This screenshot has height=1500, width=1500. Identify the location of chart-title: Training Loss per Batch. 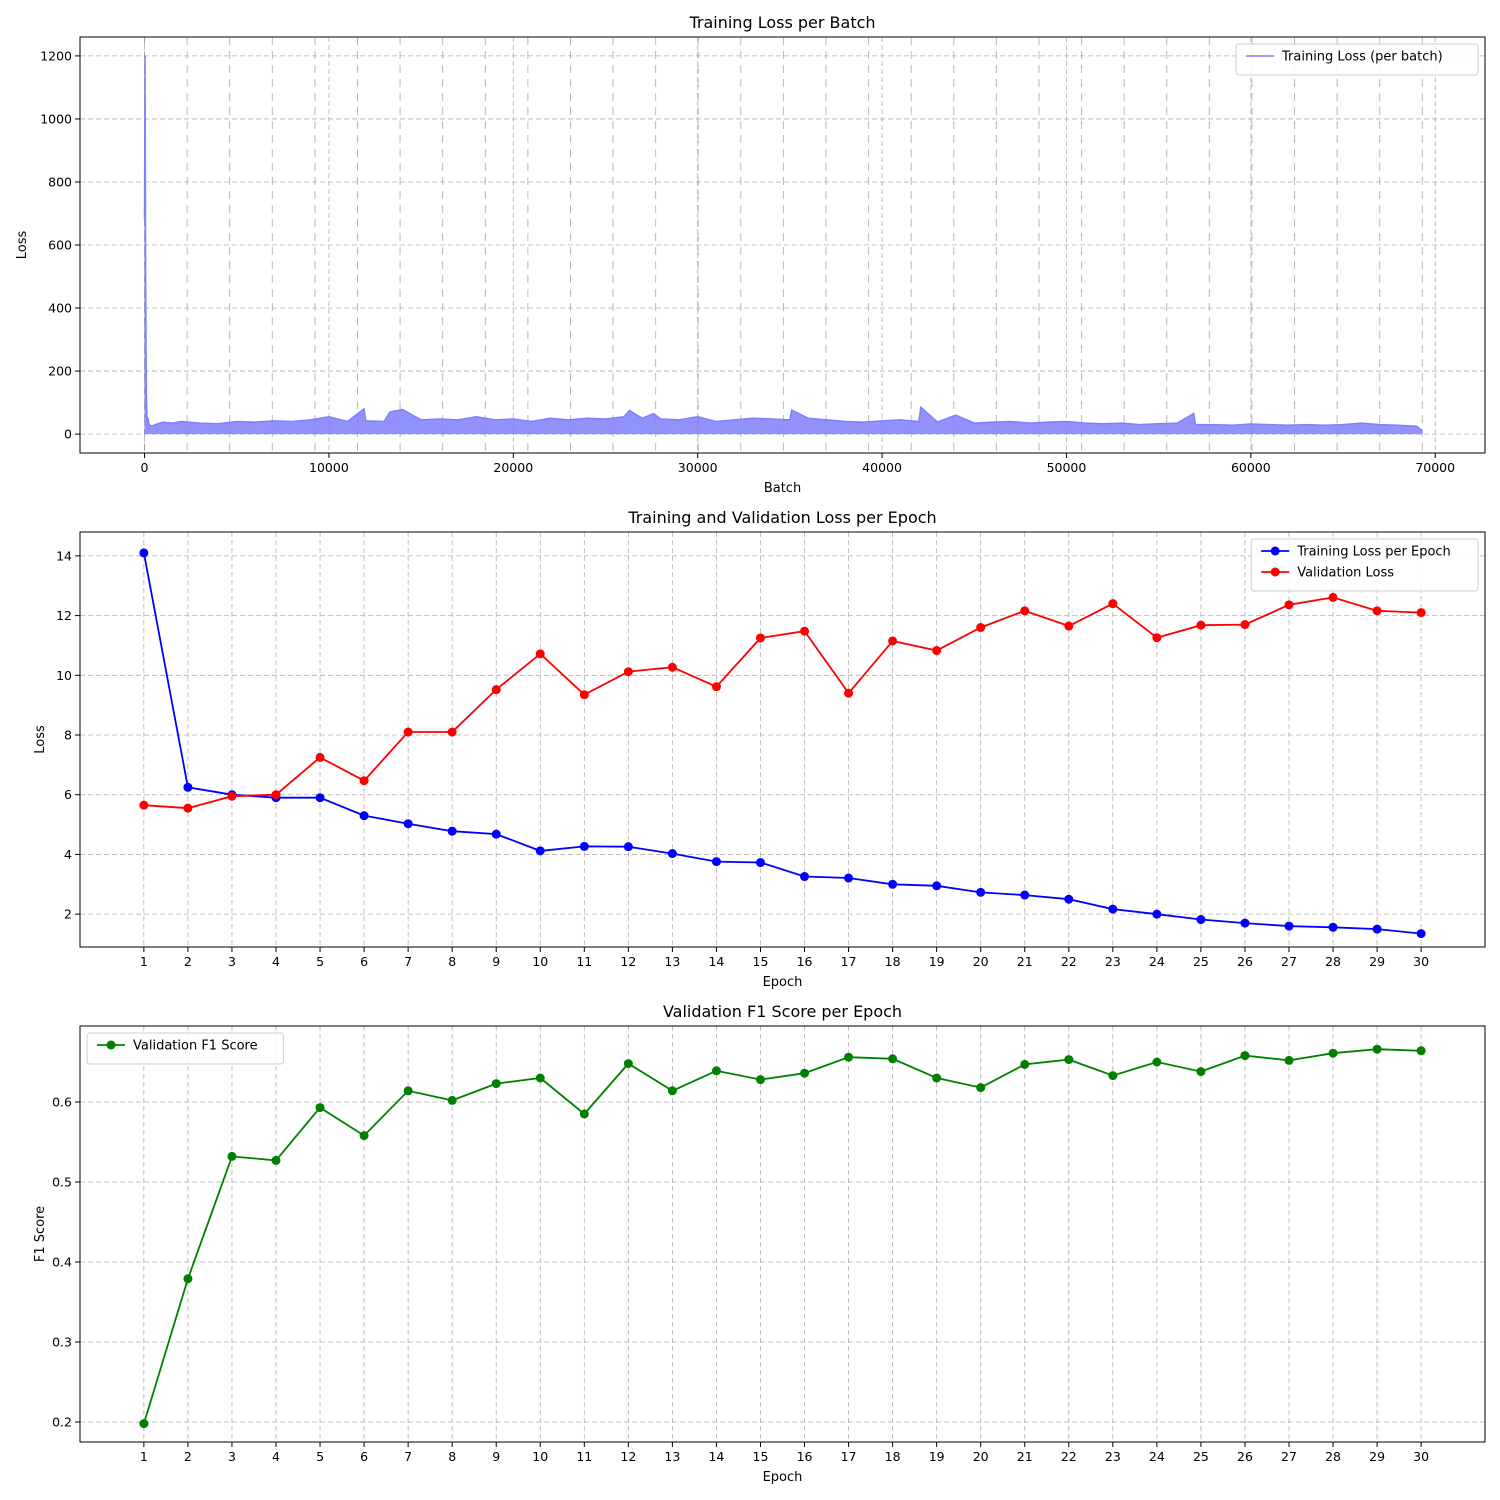
(781, 22).